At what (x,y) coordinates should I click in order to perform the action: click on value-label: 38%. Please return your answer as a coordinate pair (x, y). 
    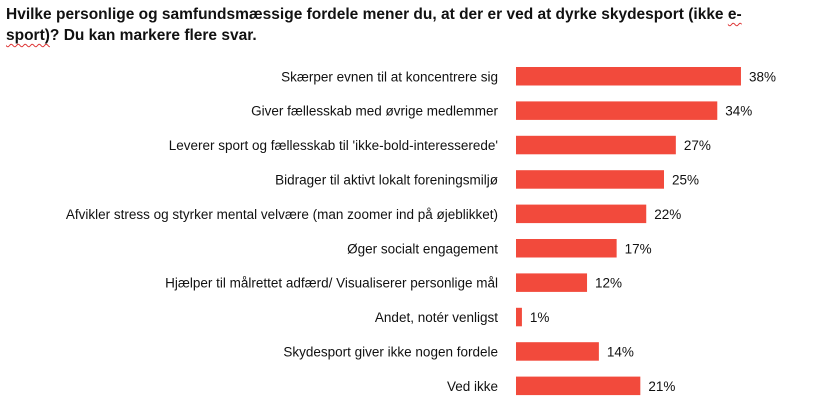
    Looking at the image, I should click on (762, 76).